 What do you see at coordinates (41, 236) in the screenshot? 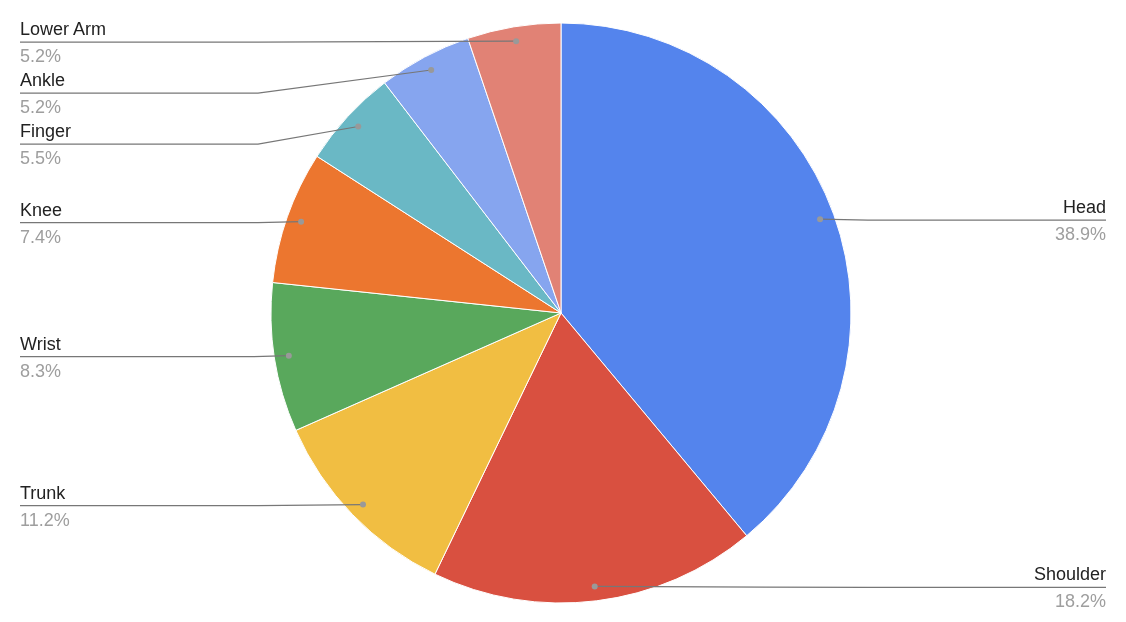
I see `data-label: 7.4%` at bounding box center [41, 236].